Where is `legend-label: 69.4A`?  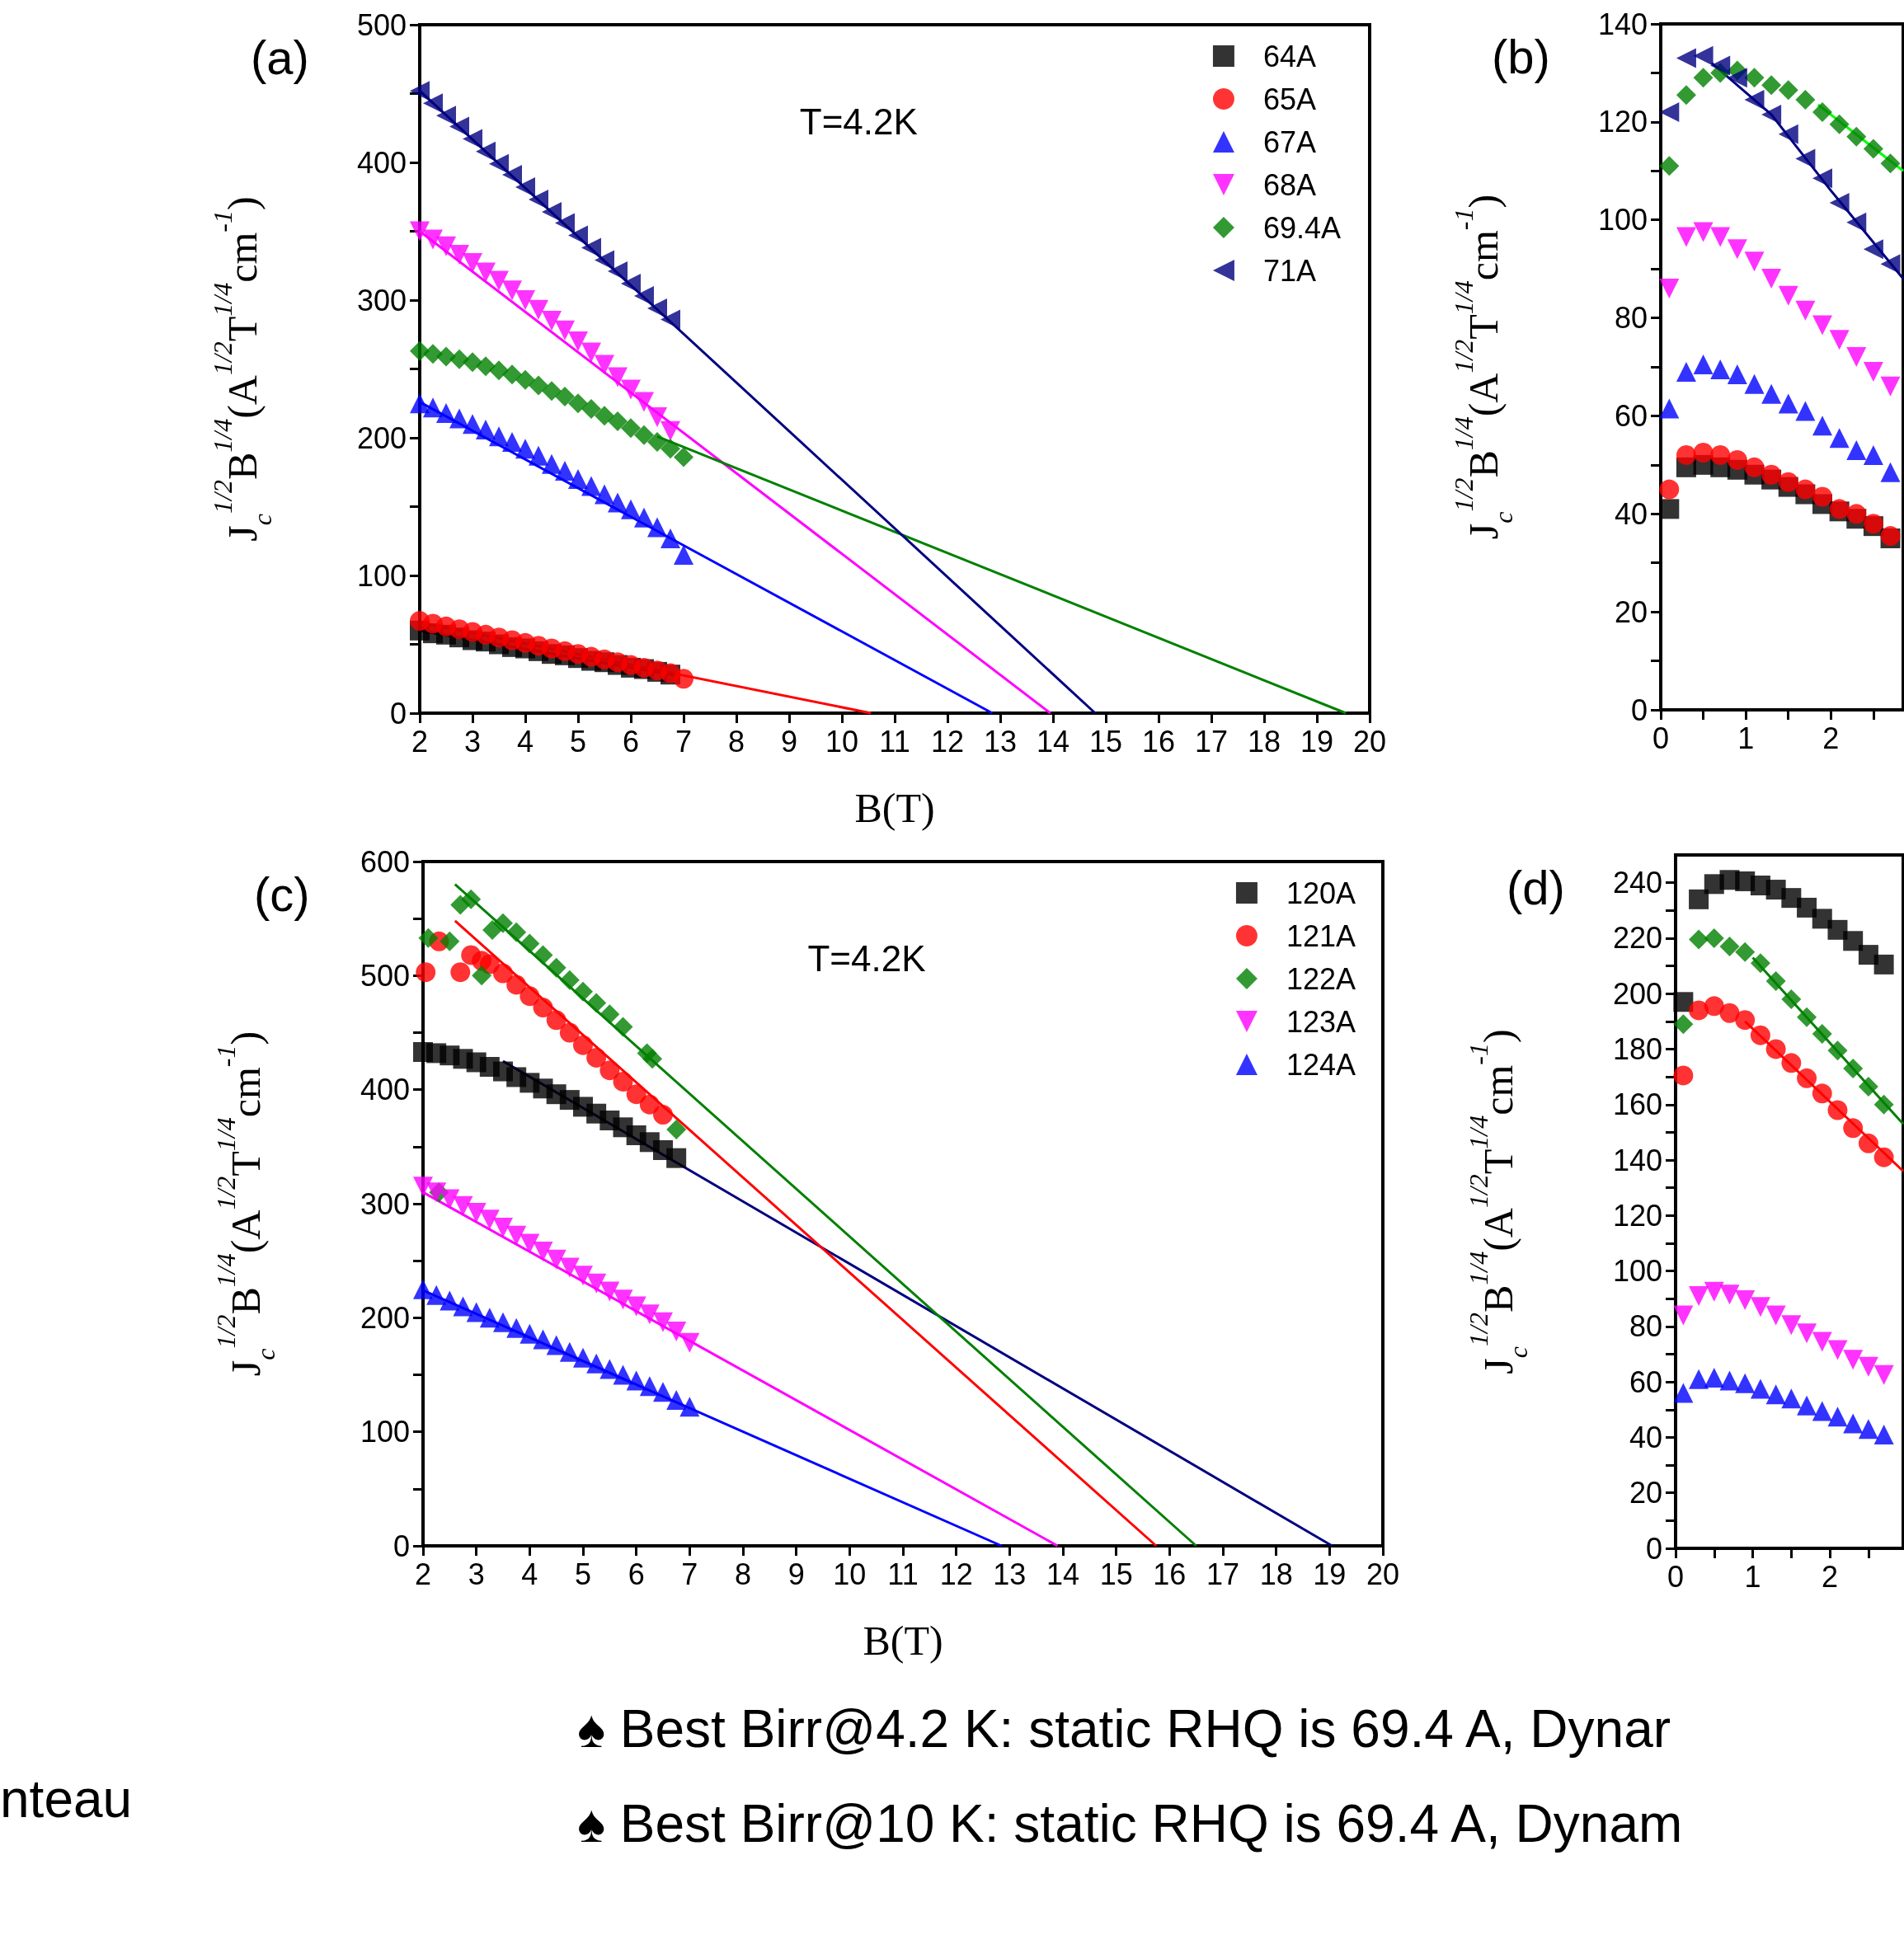 legend-label: 69.4A is located at coordinates (1301, 227).